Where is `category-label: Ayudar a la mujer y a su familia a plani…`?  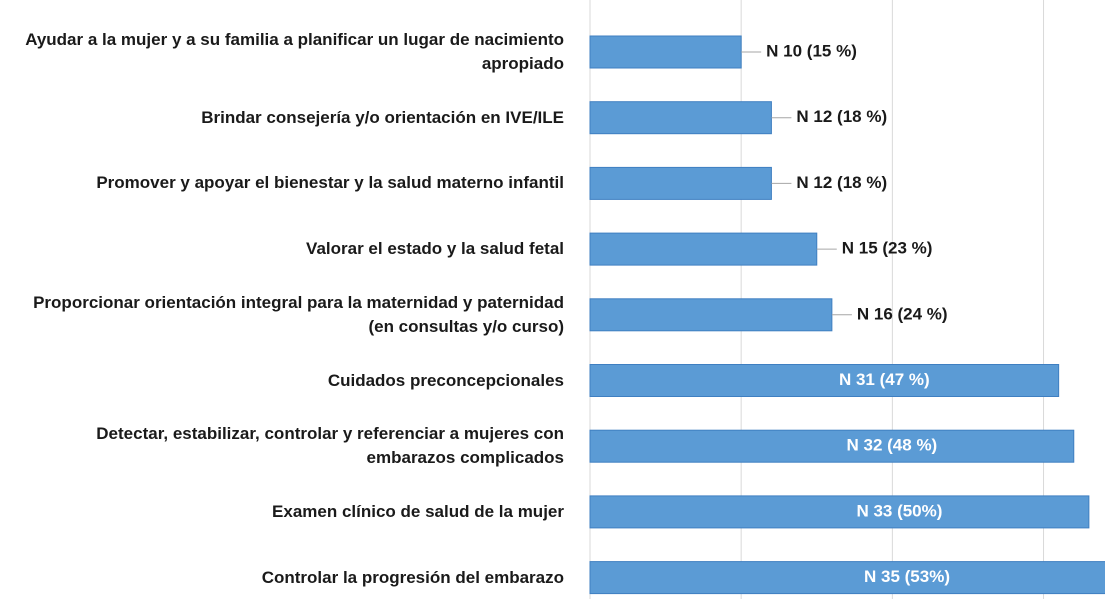
category-label: Ayudar a la mujer y a su familia a plani… is located at coordinates (294, 51).